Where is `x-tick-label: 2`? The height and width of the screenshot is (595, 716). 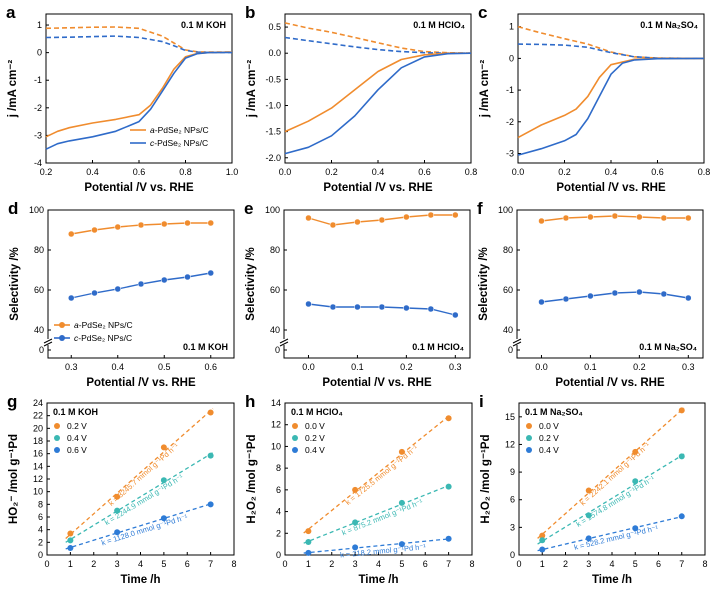
x-tick-label: 2 is located at coordinates (331, 564).